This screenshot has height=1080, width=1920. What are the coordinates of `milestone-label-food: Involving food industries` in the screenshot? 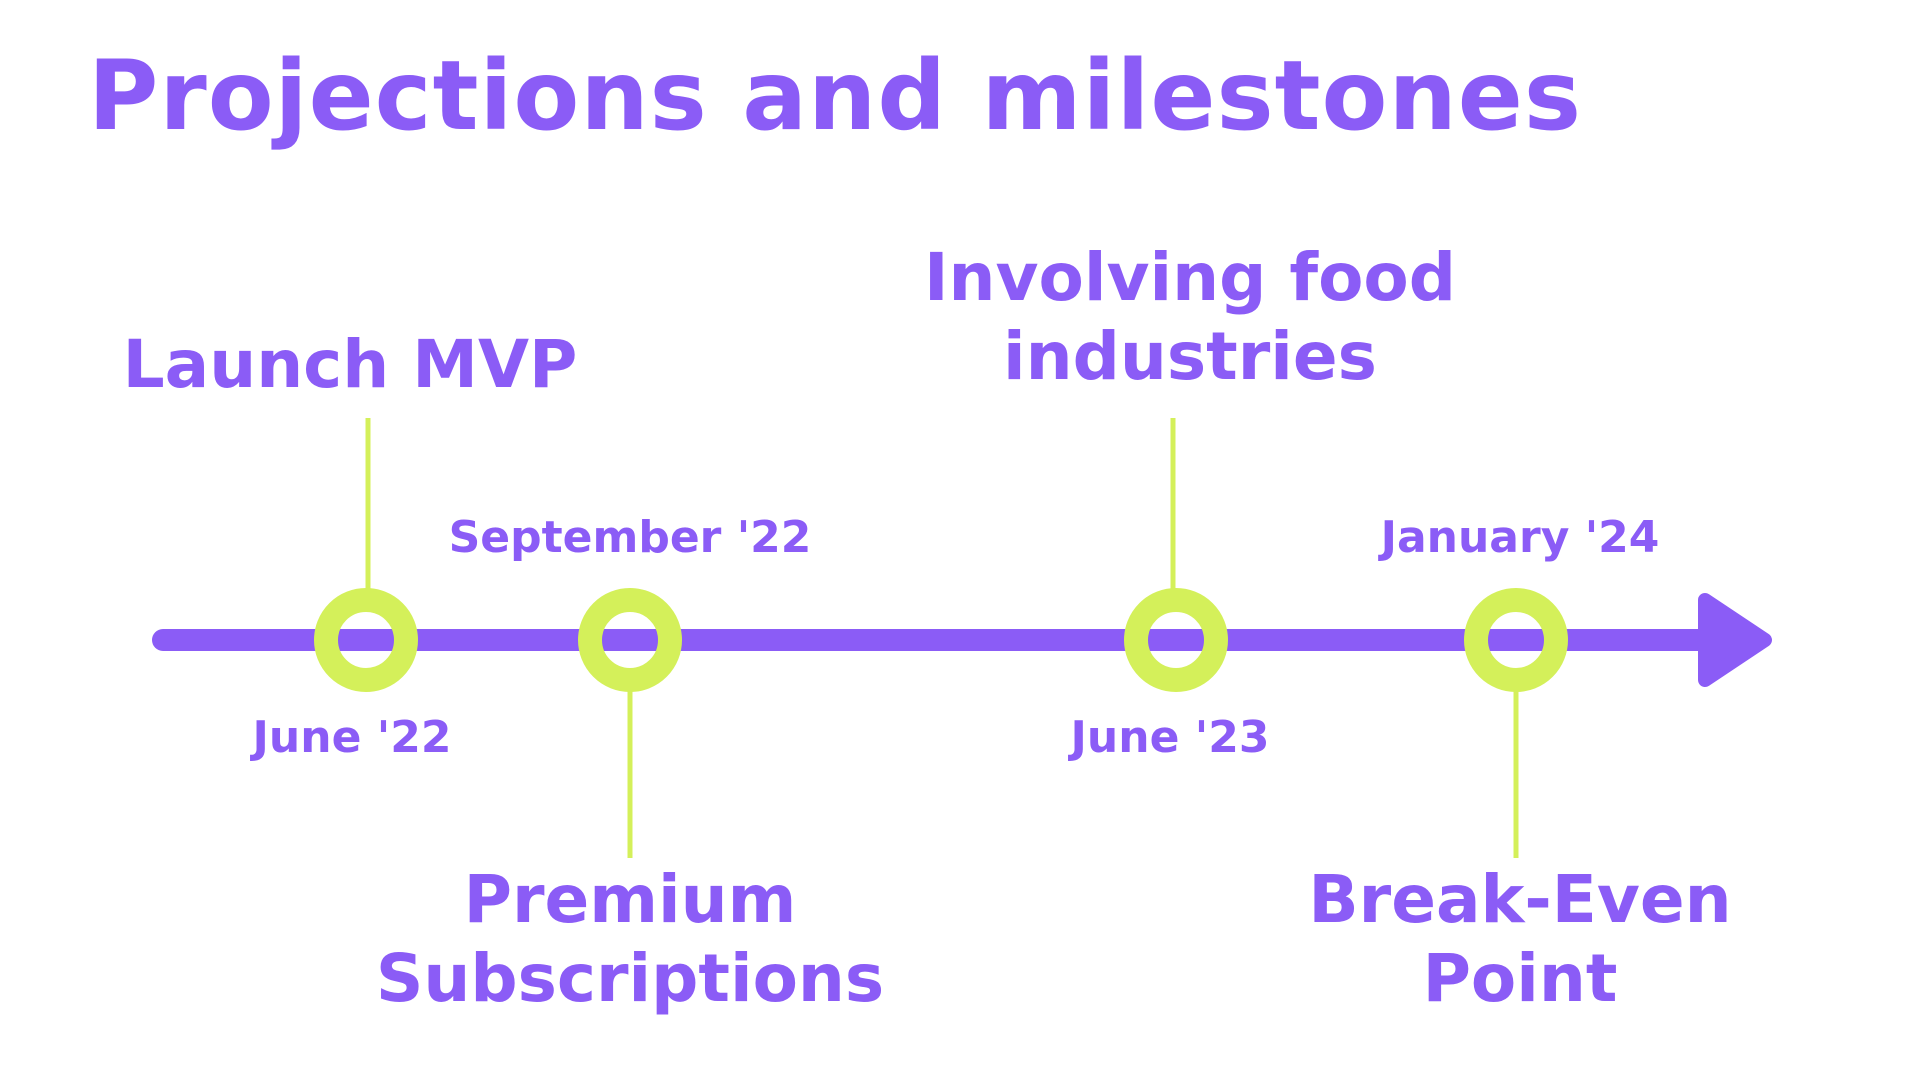 It's located at (1190, 317).